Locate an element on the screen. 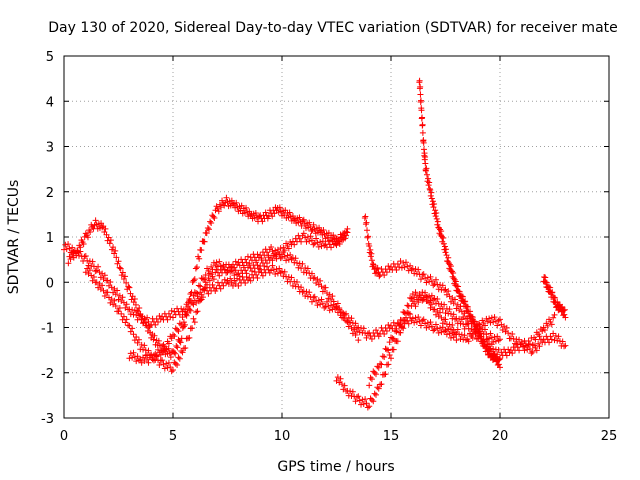 The height and width of the screenshot is (480, 640). y-axis-label: SDTVAR / TECUs is located at coordinates (14, 237).